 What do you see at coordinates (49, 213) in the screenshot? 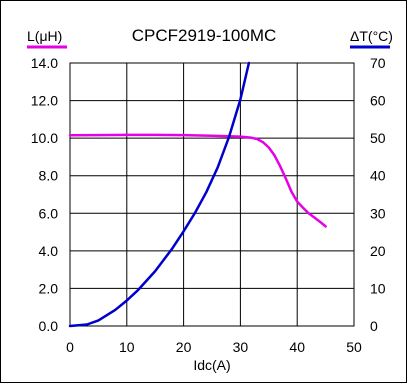
I see `left-tick-label: 6.0` at bounding box center [49, 213].